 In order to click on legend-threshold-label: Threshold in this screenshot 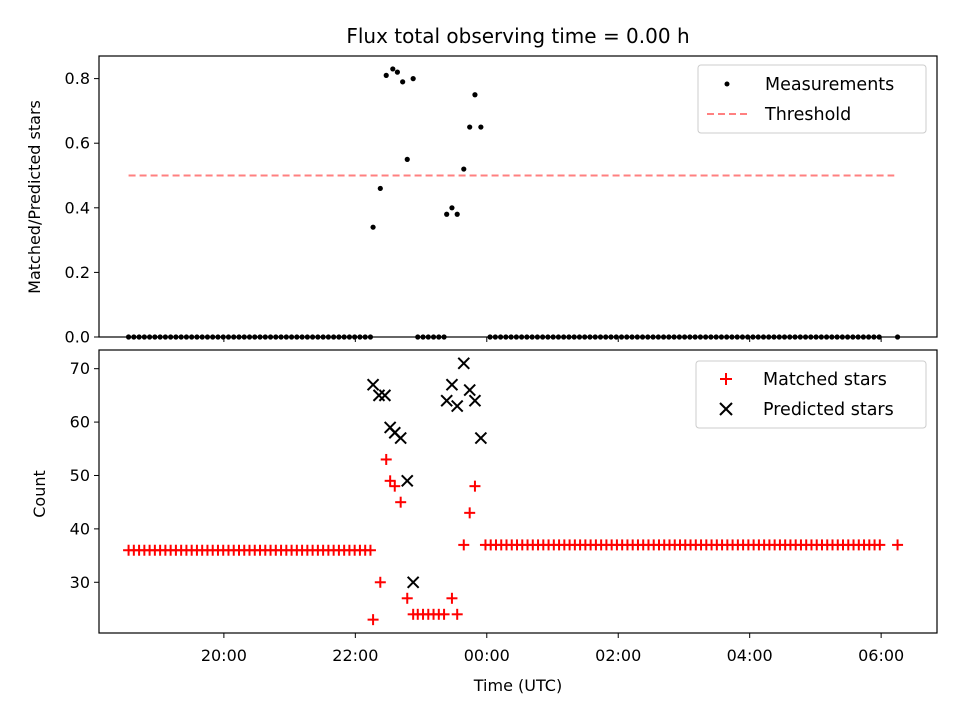, I will do `click(807, 115)`.